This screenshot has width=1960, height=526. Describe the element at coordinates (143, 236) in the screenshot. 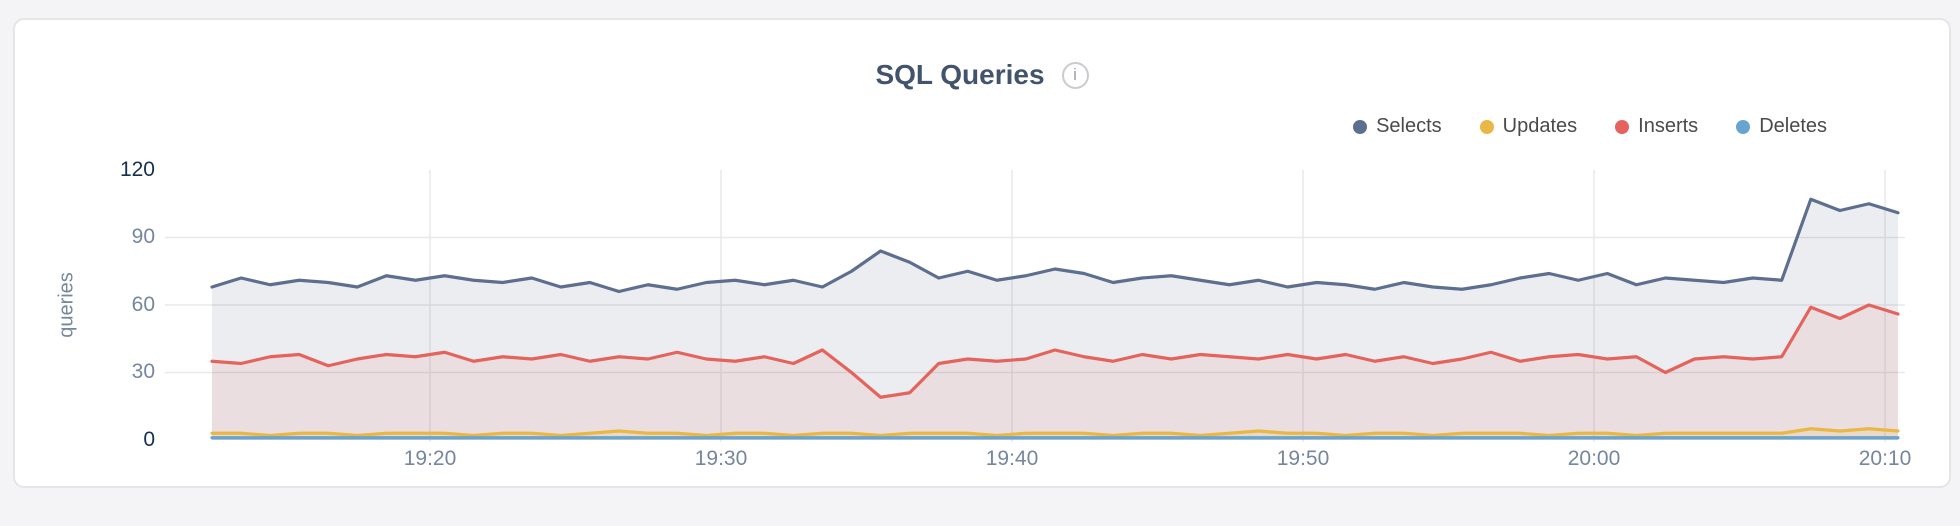

I see `y-tick-90: 90` at that location.